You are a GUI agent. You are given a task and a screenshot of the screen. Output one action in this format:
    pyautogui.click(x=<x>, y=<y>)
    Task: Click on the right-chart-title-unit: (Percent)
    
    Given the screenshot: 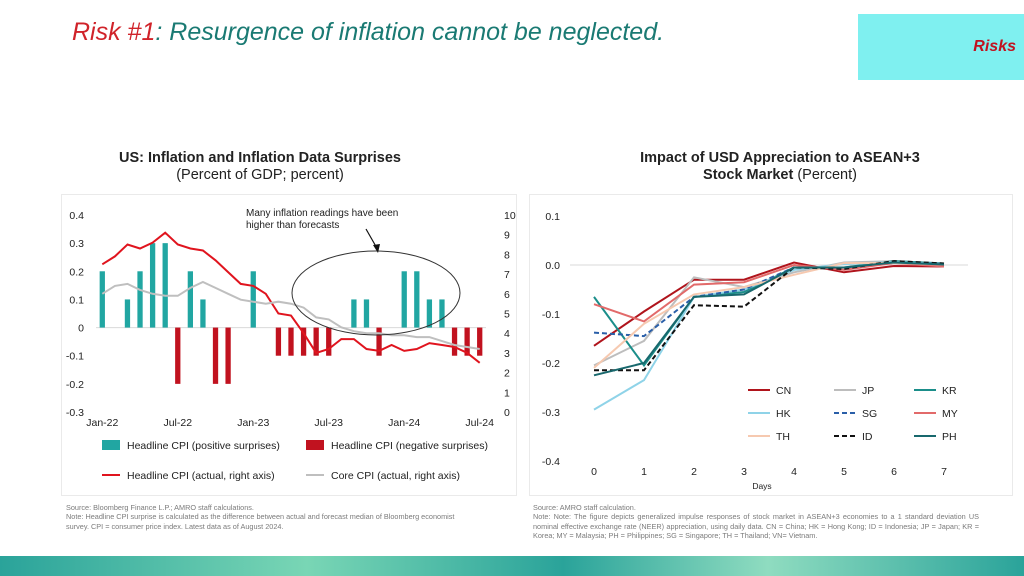 What is the action you would take?
    pyautogui.click(x=827, y=175)
    